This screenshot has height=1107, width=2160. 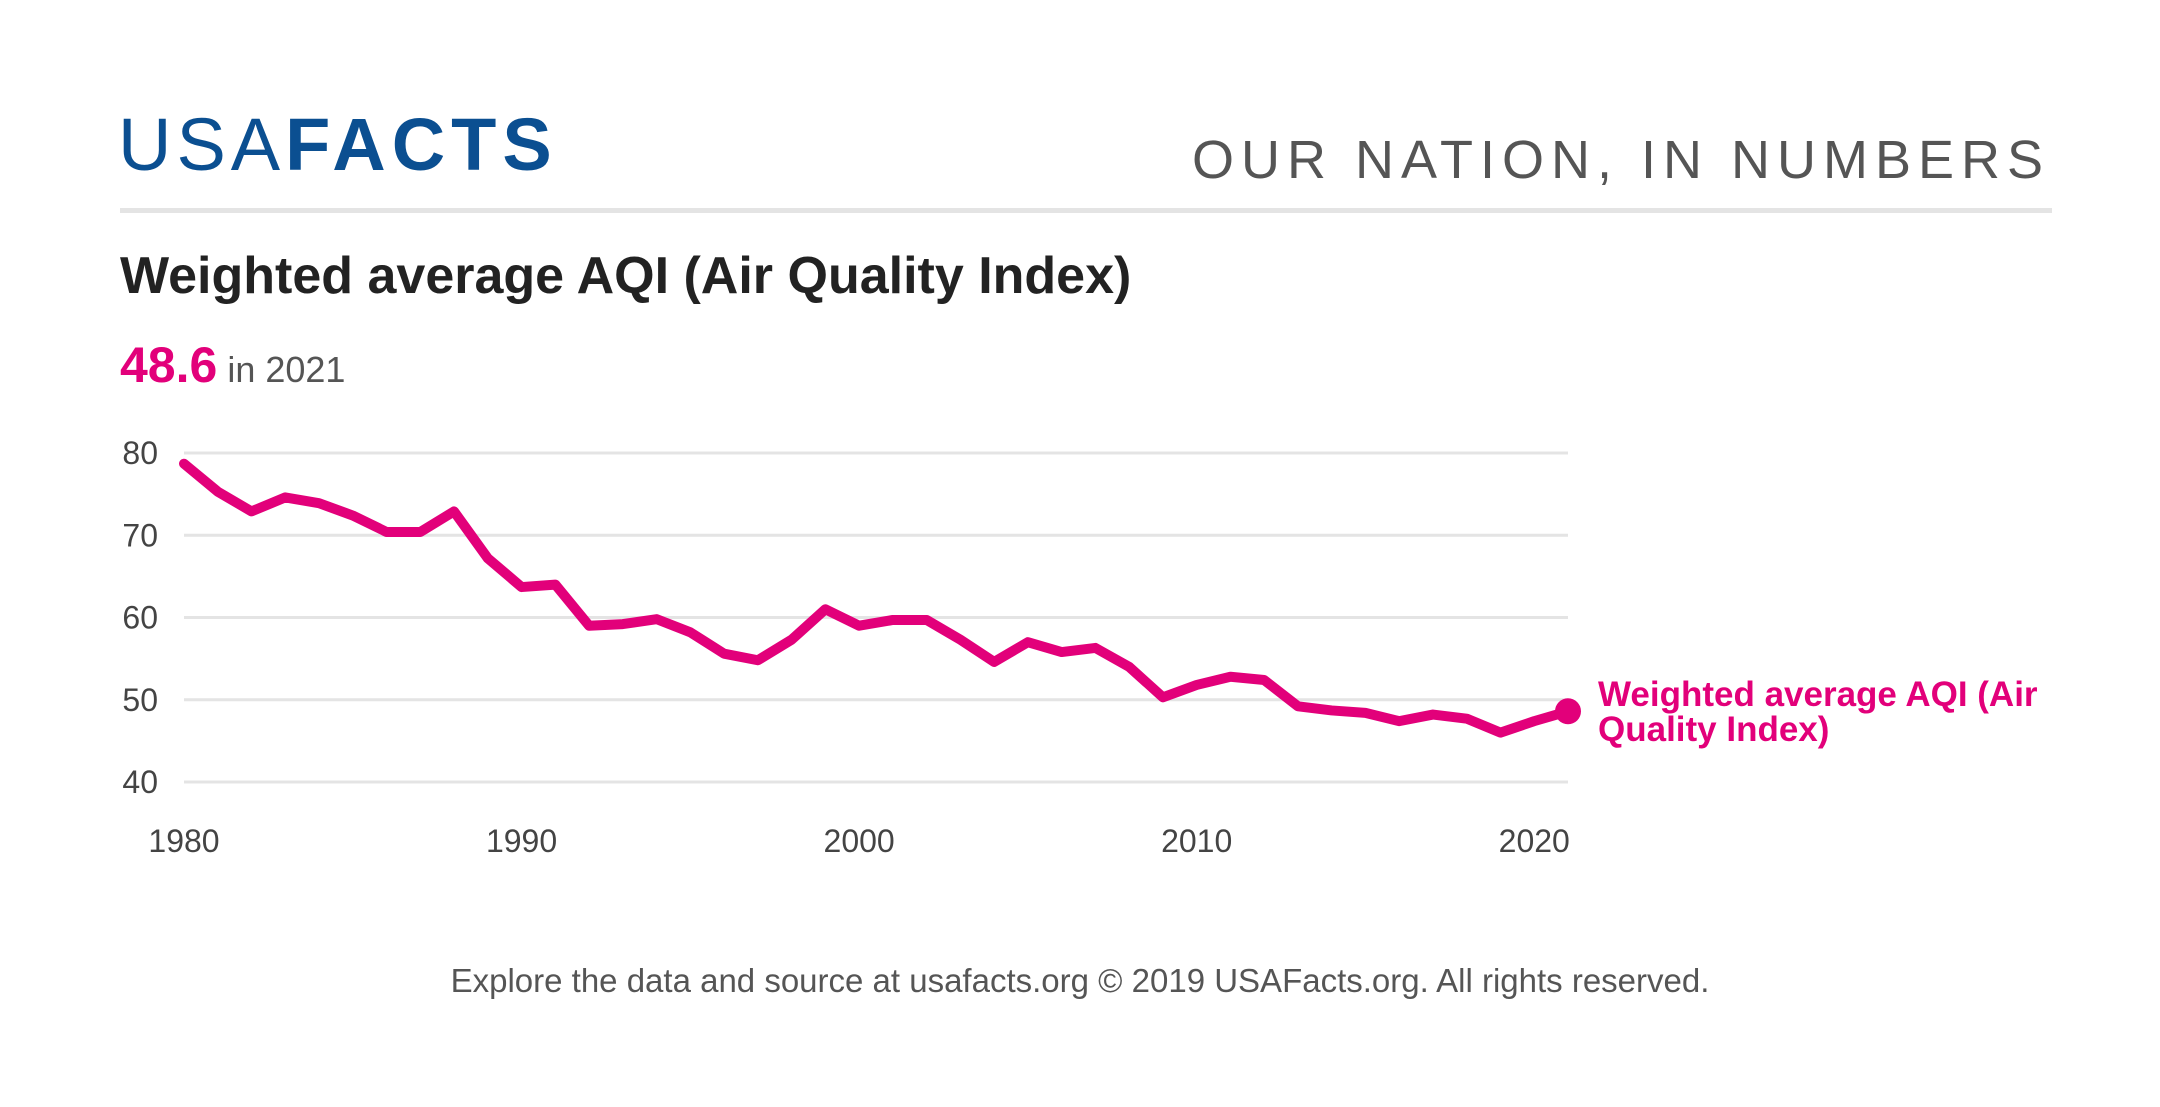 I want to click on x-tick-label: 1980, so click(x=183, y=841).